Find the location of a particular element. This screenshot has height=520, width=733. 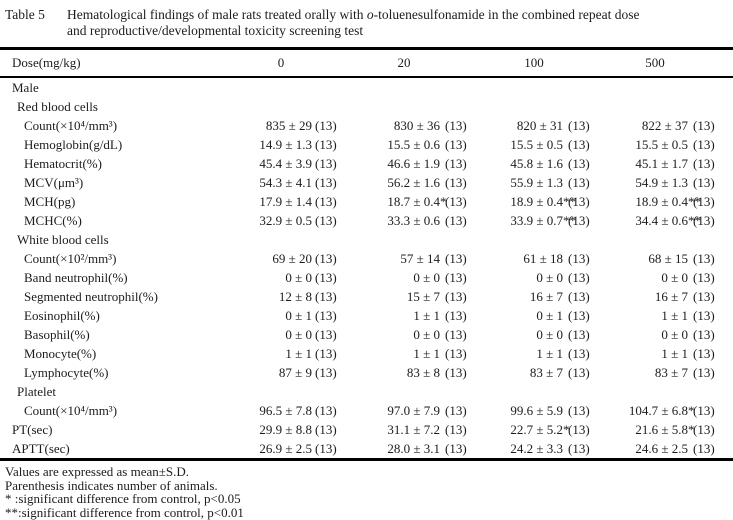

value-cell: 0 ± 1 is located at coordinates (549, 315).